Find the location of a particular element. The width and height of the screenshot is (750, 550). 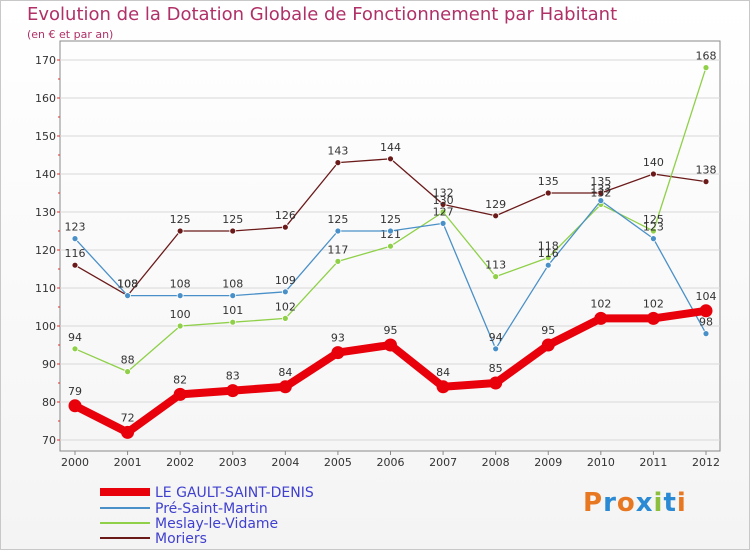

data-label: 138 is located at coordinates (706, 170).